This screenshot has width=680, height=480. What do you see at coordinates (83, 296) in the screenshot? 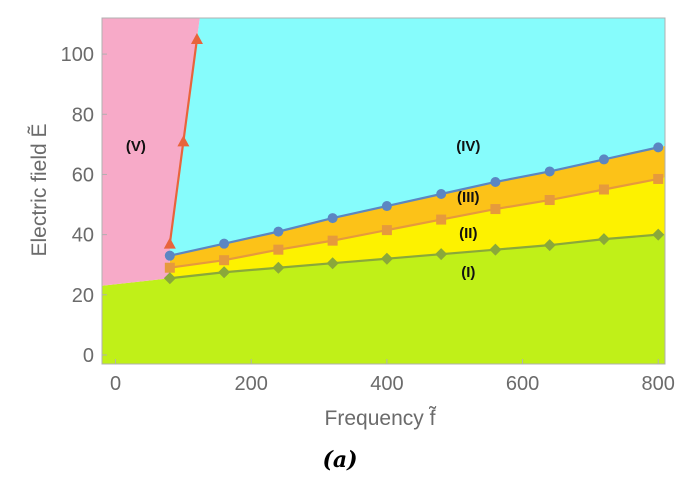
I see `y-tick-label: 20` at bounding box center [83, 296].